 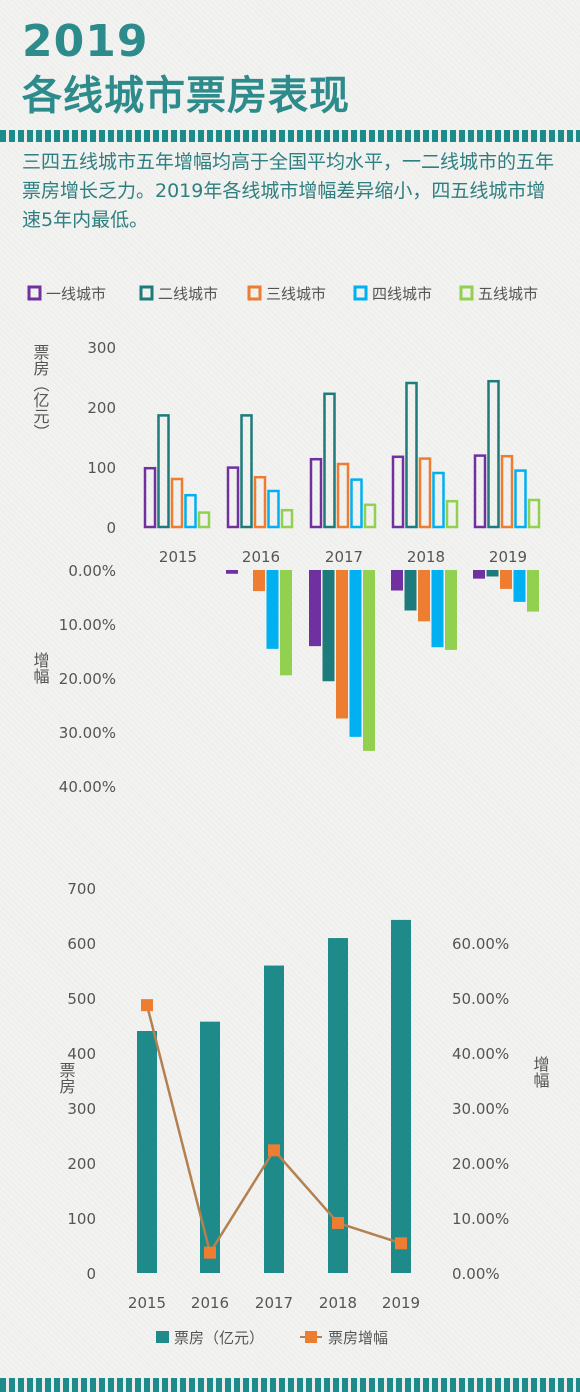 I want to click on y-tick-label: 0, so click(x=91, y=1274).